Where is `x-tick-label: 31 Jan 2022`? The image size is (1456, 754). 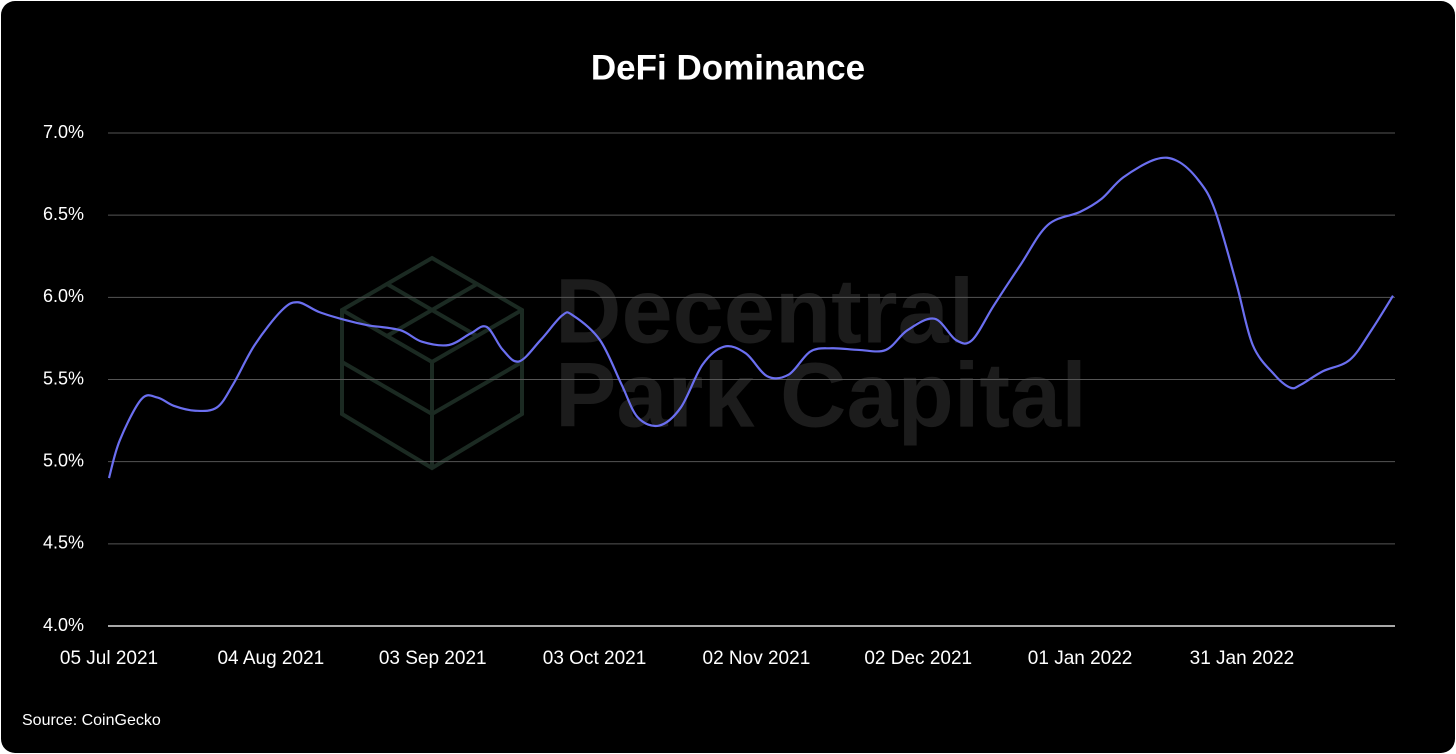
x-tick-label: 31 Jan 2022 is located at coordinates (1242, 658).